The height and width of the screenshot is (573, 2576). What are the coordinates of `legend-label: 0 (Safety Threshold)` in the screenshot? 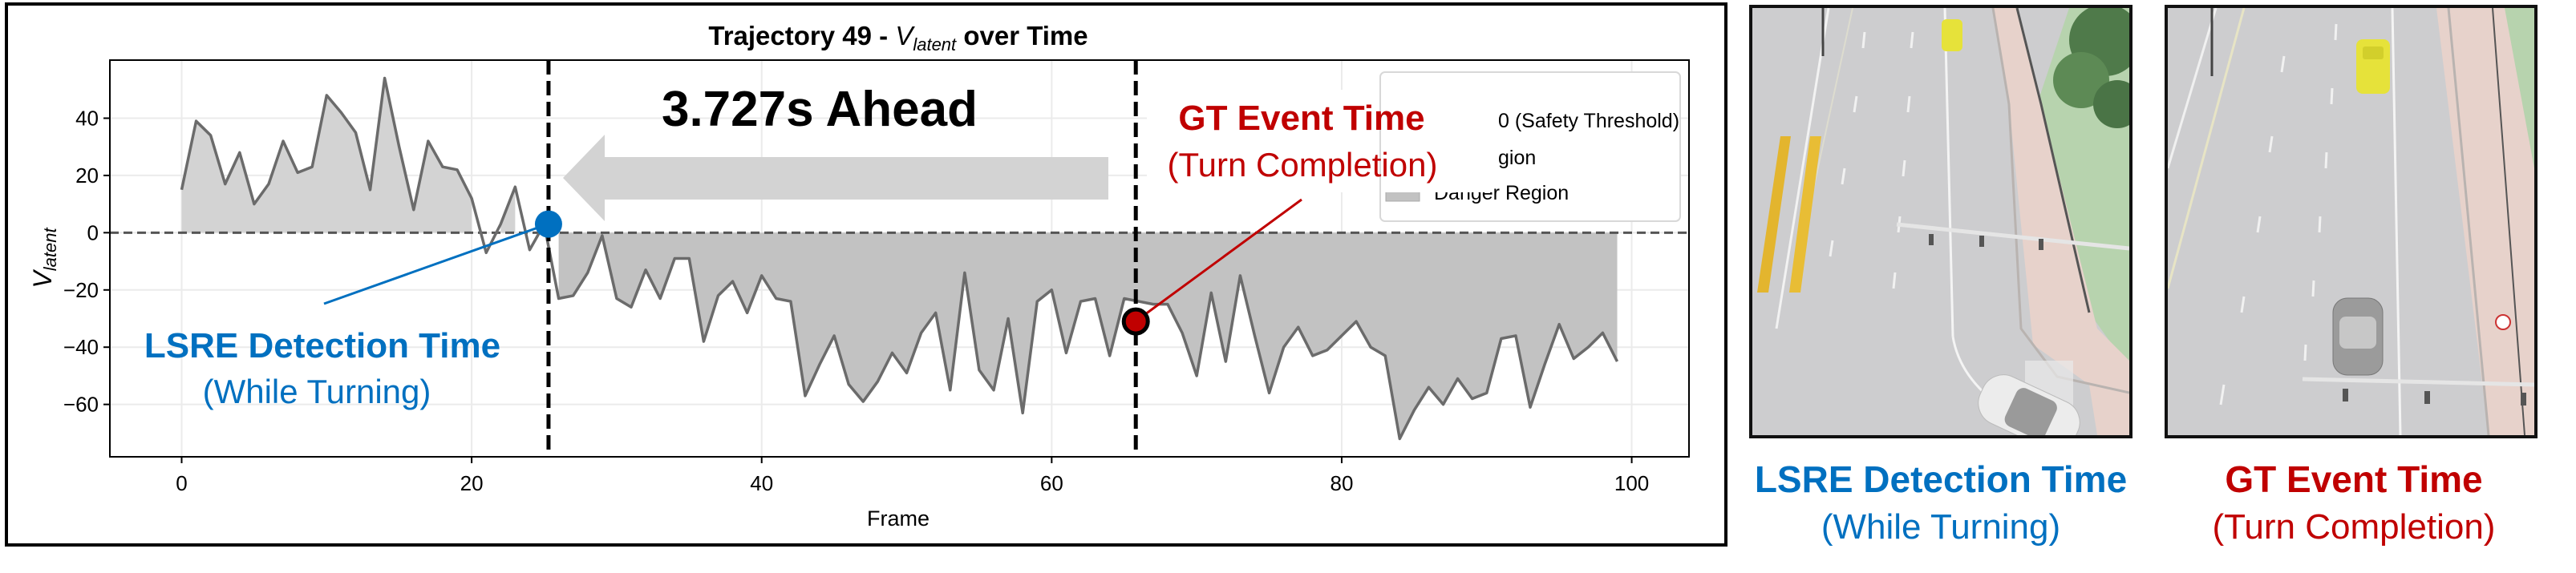 It's located at (1589, 121).